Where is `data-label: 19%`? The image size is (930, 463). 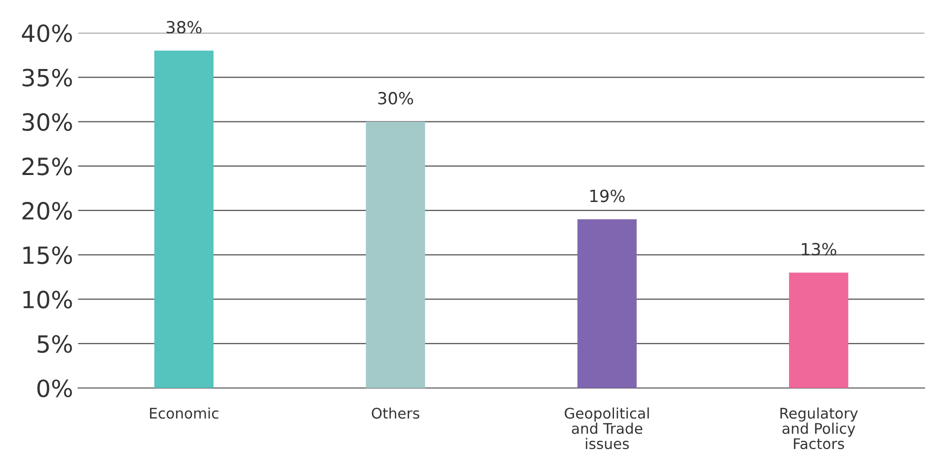
data-label: 19% is located at coordinates (607, 196).